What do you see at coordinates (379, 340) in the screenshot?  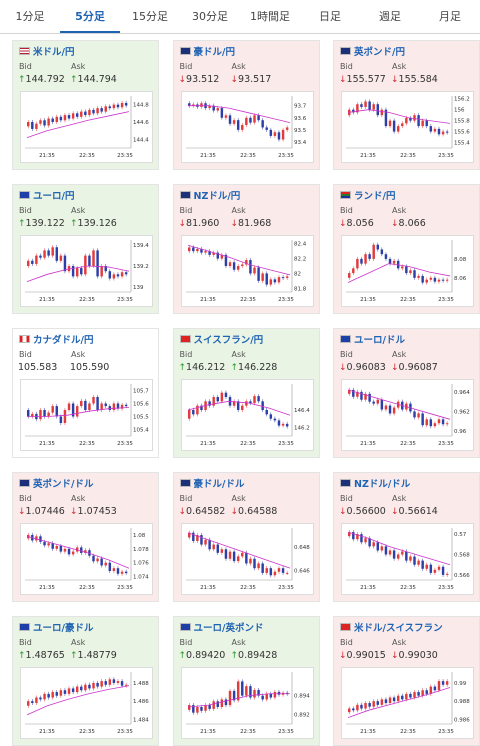 I see `pair-name: ユーロ/ドル` at bounding box center [379, 340].